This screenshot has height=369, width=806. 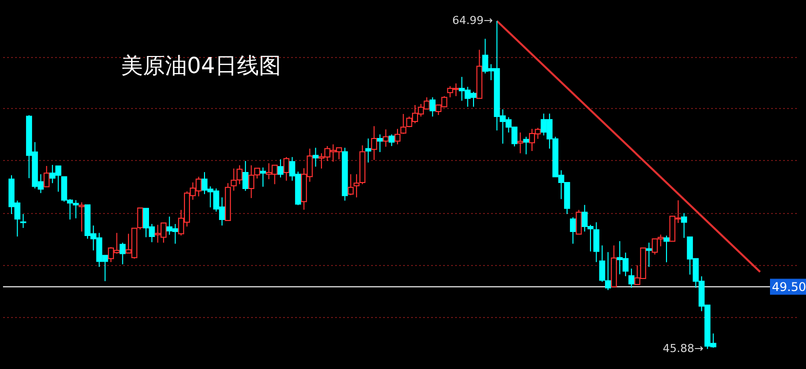 What do you see at coordinates (472, 20) in the screenshot?
I see `annotation: 64.99→` at bounding box center [472, 20].